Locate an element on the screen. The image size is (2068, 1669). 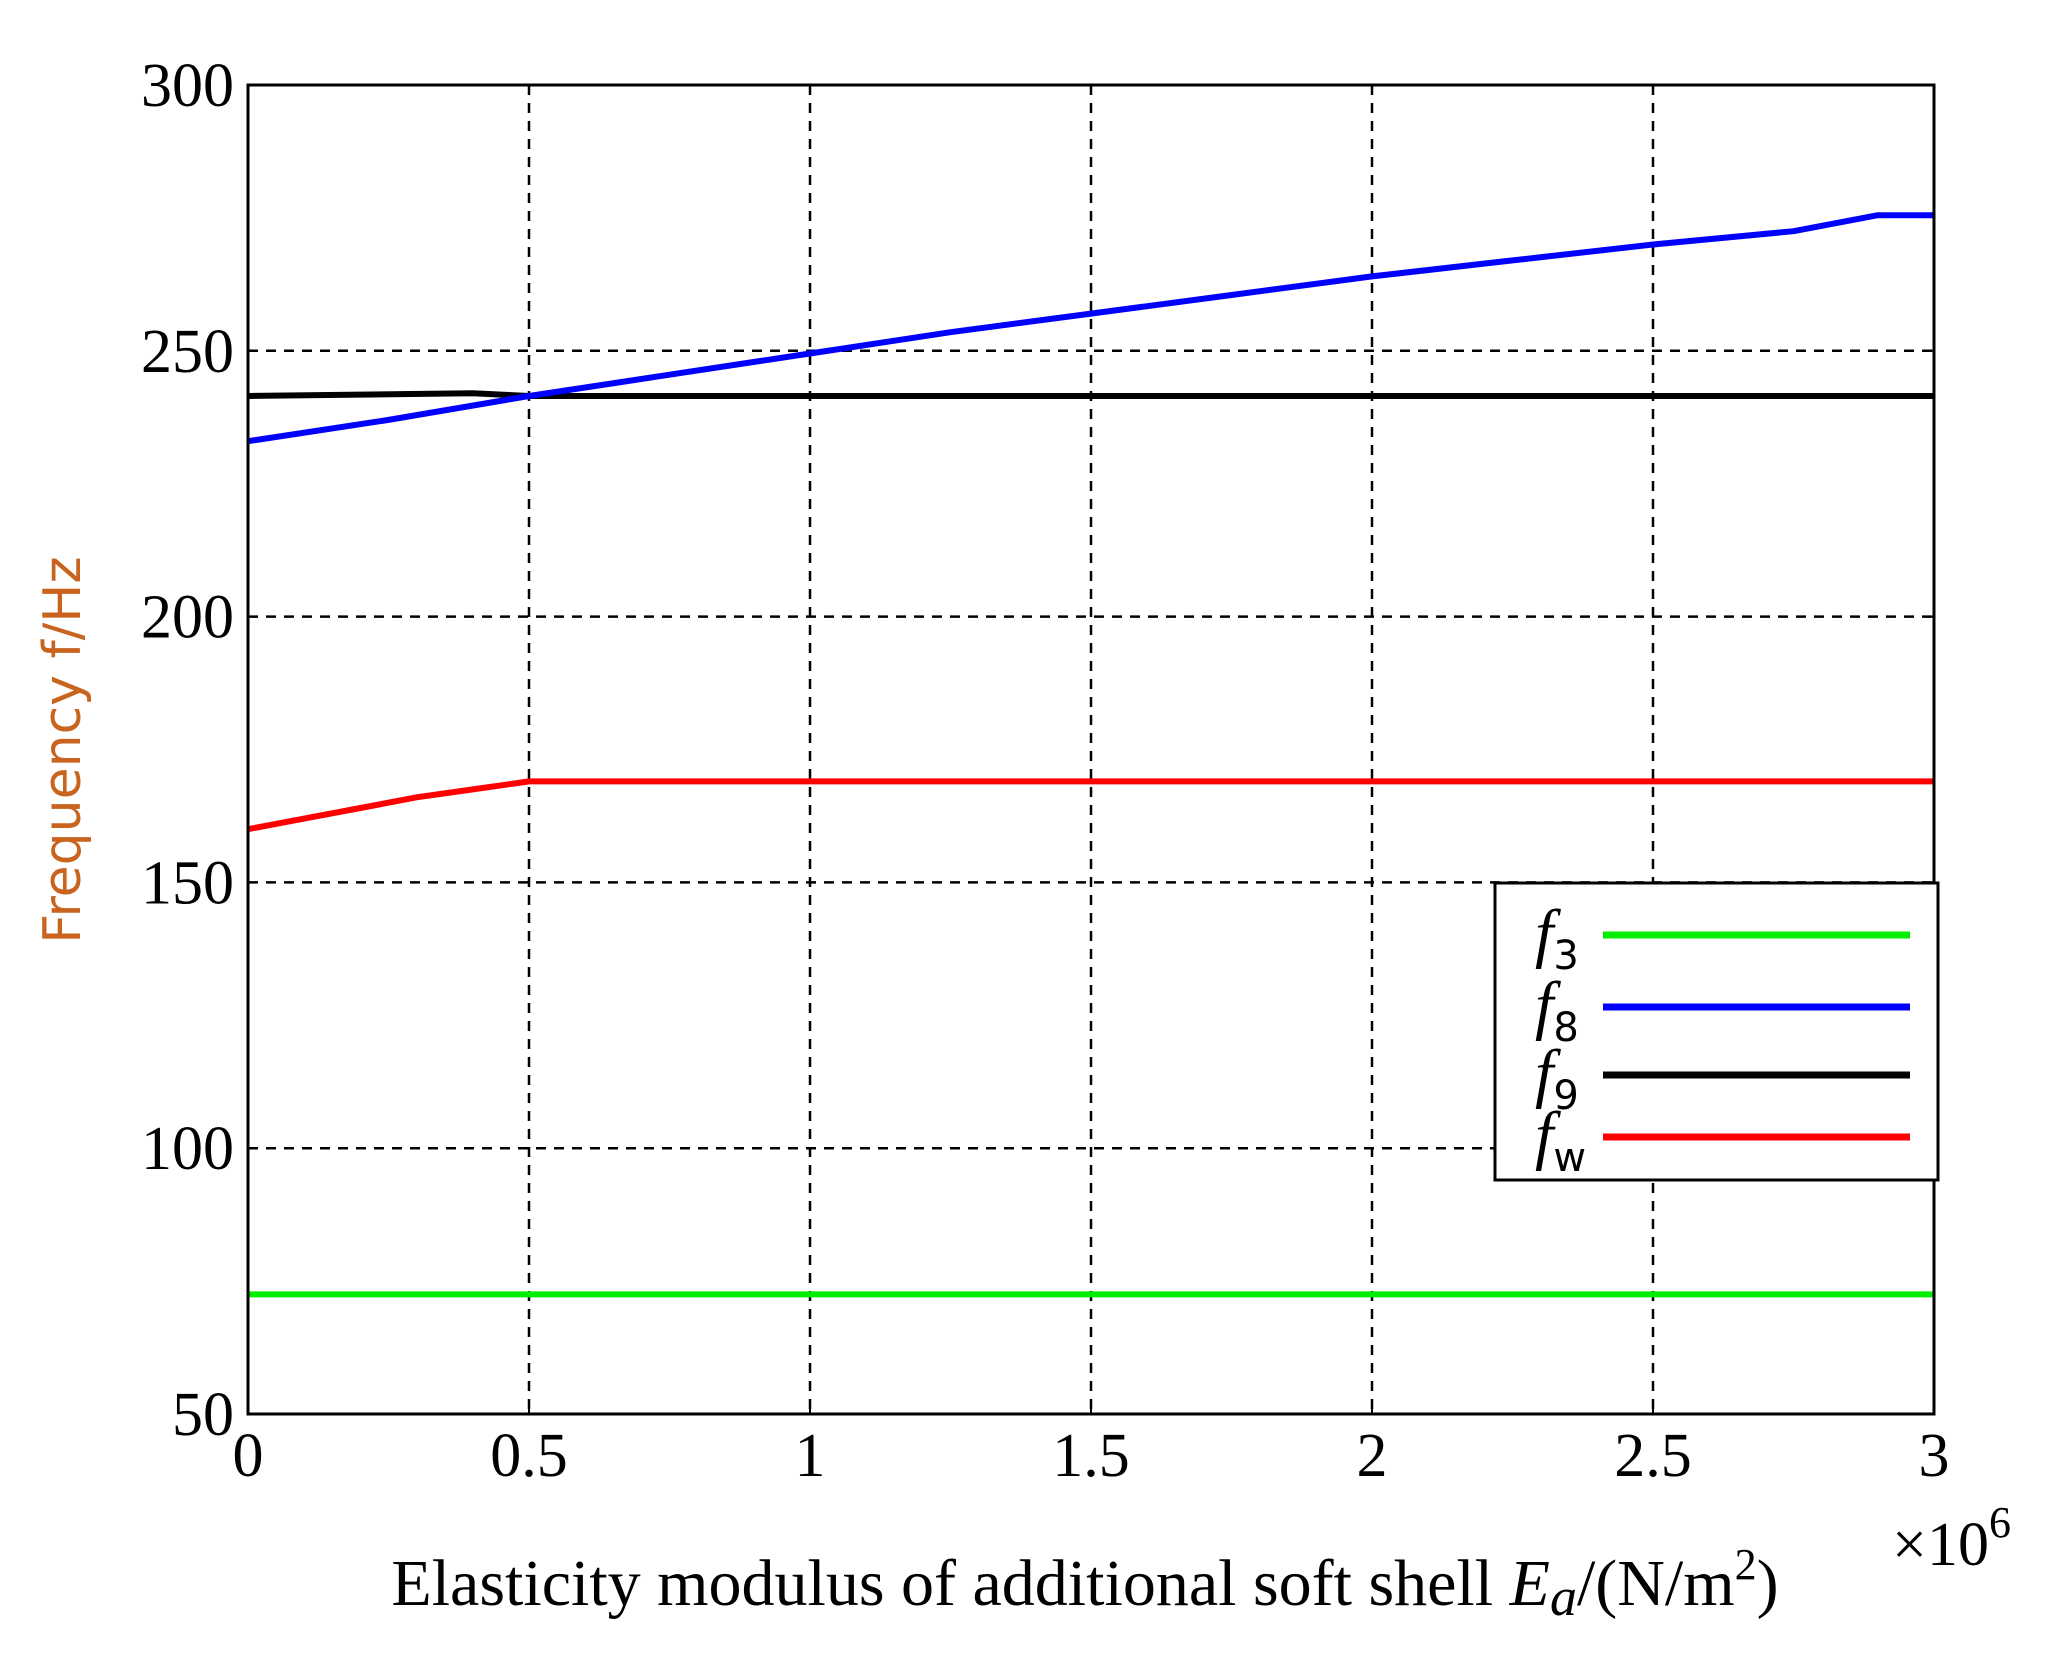
series-line-f8 is located at coordinates (1090, 328).